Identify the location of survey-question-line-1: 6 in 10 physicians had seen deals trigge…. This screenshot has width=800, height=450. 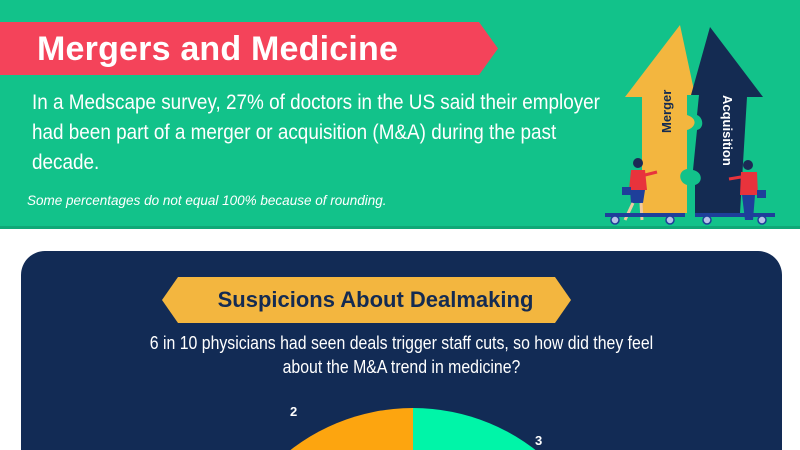
(401, 343).